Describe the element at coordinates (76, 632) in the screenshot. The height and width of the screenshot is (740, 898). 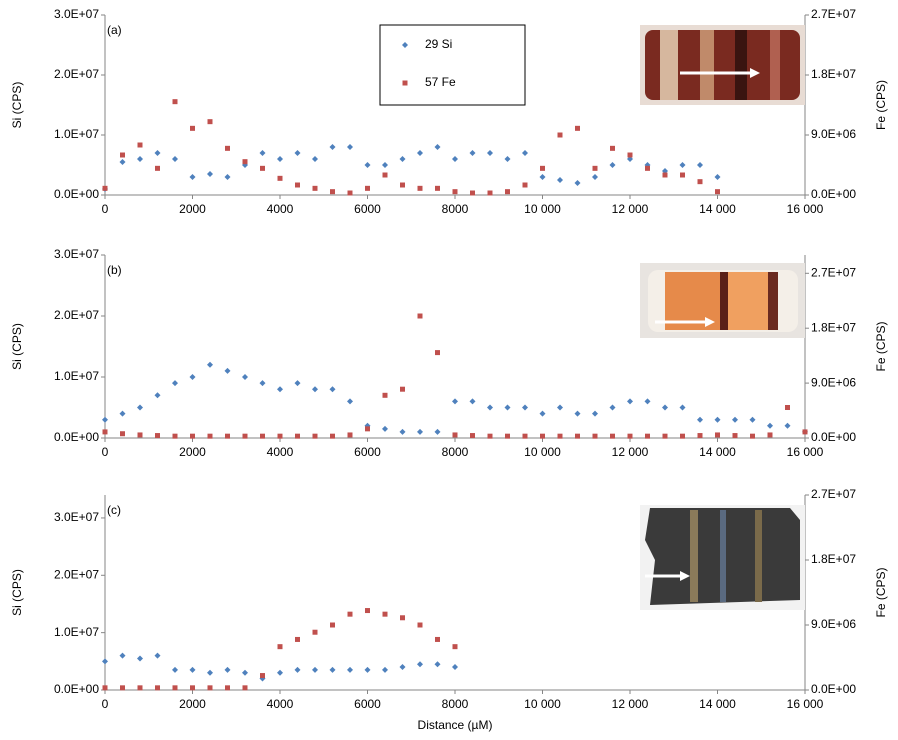
I see `y-tick-label: 1.0E+07` at that location.